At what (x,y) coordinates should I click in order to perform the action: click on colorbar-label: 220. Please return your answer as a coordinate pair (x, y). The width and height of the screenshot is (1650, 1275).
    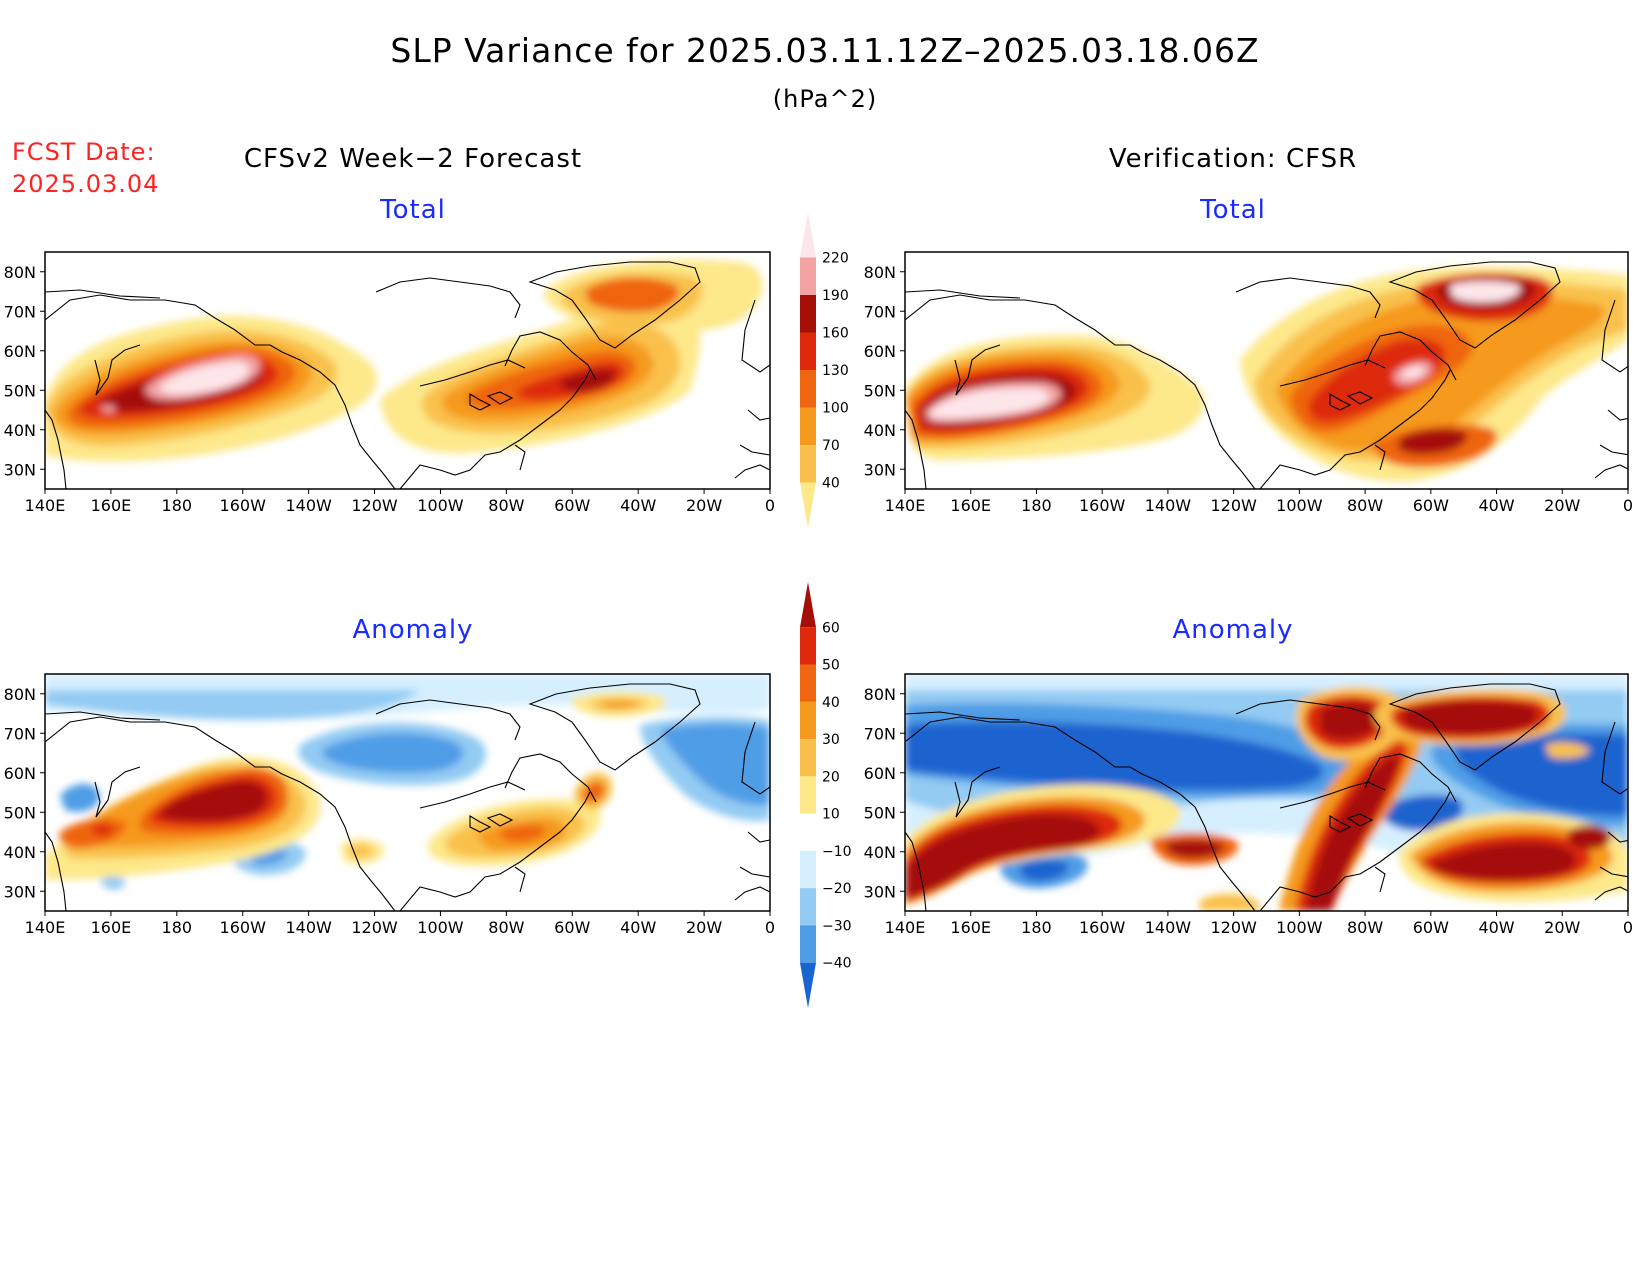
    Looking at the image, I should click on (835, 259).